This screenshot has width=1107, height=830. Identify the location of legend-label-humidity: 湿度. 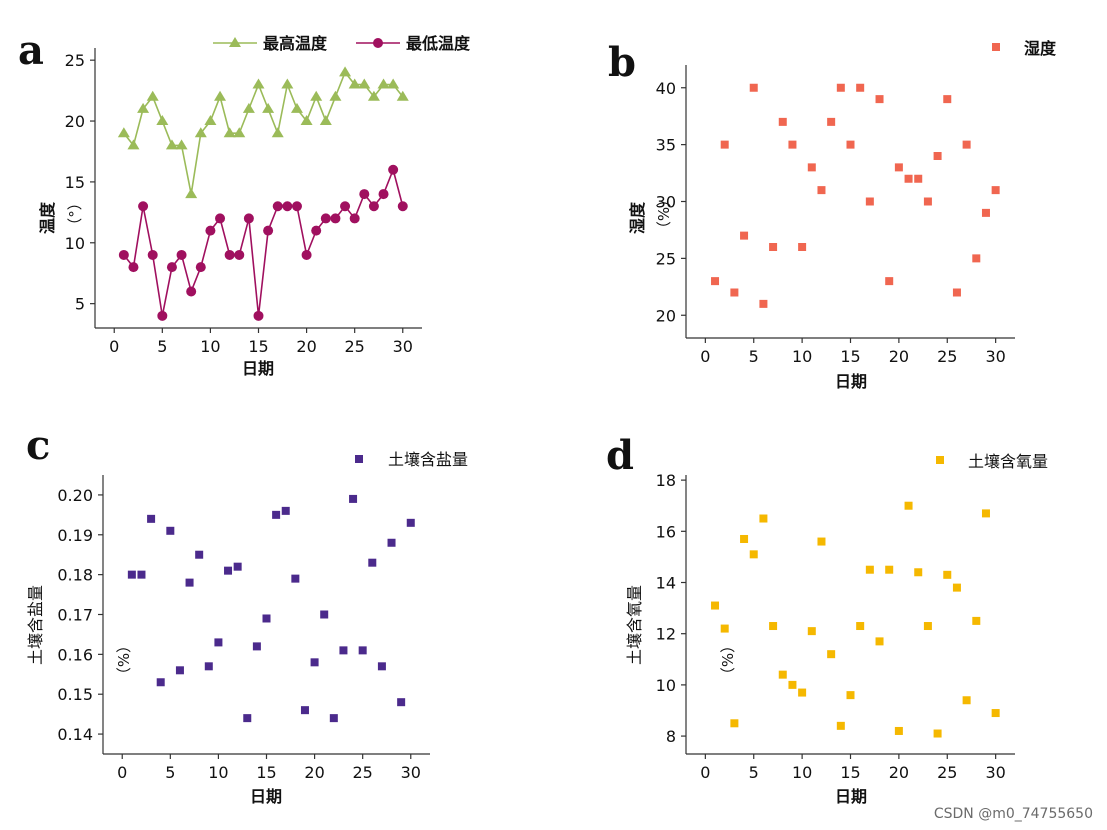
(1040, 48).